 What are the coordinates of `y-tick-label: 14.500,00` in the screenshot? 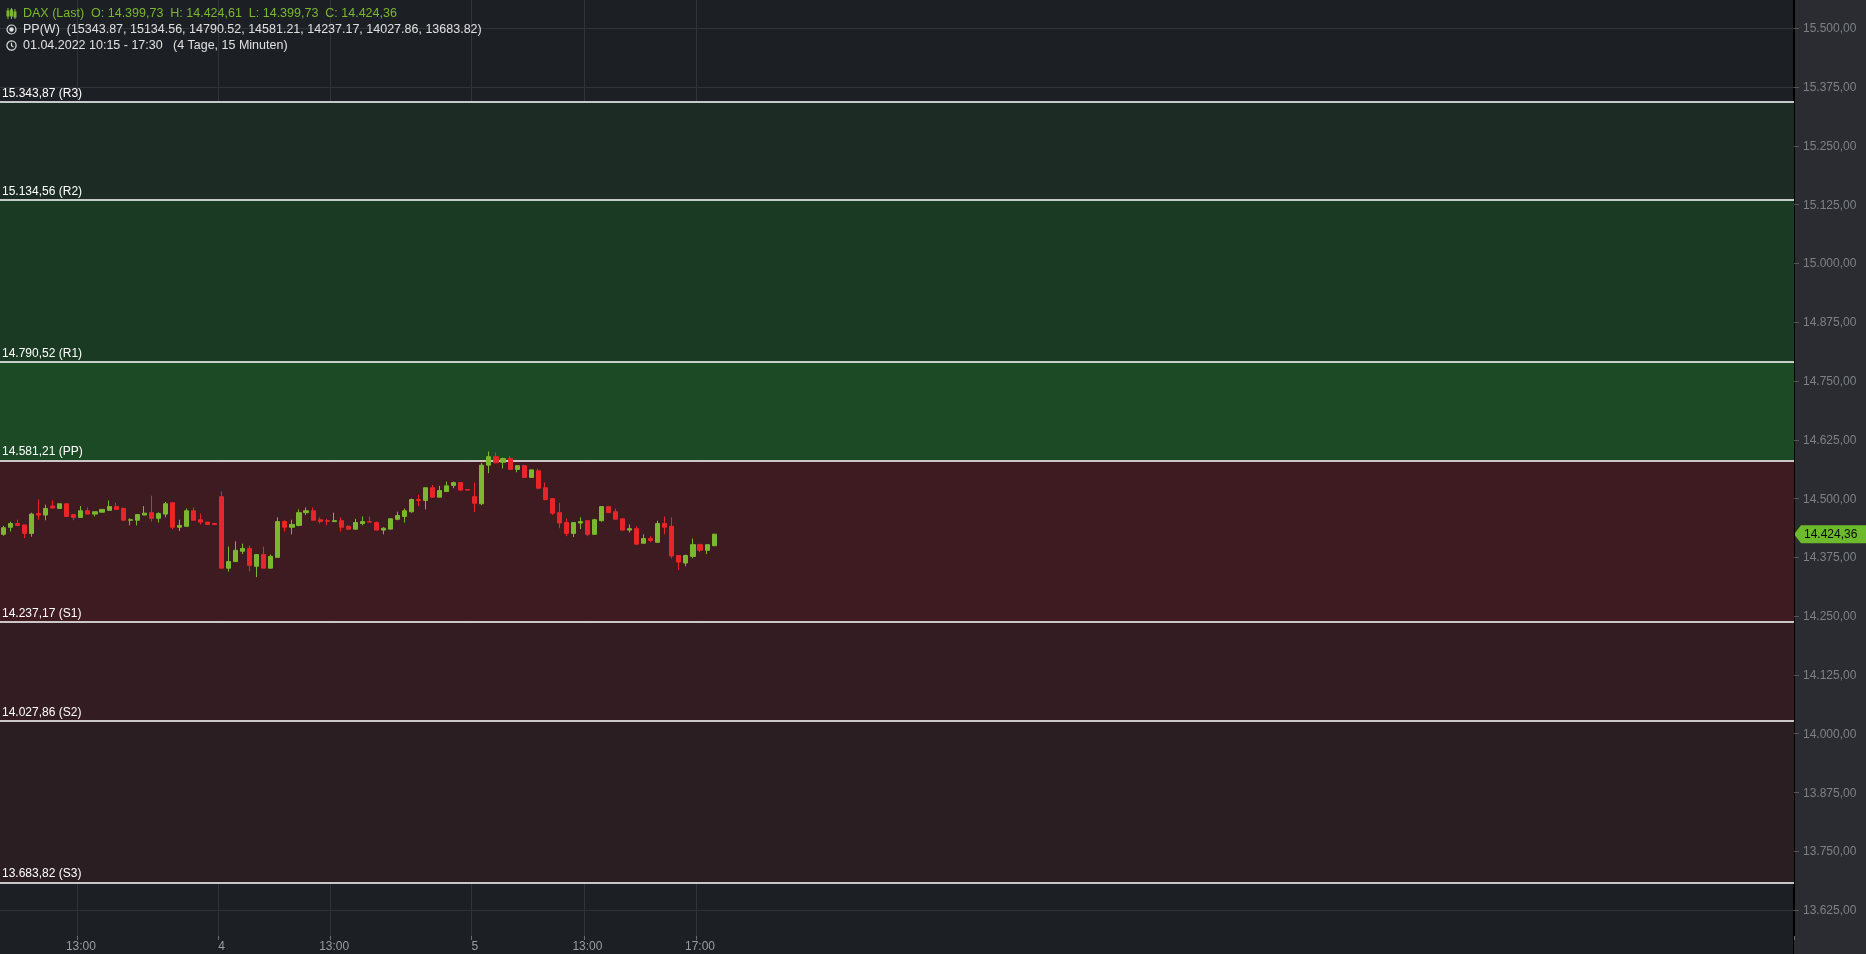 It's located at (1830, 498).